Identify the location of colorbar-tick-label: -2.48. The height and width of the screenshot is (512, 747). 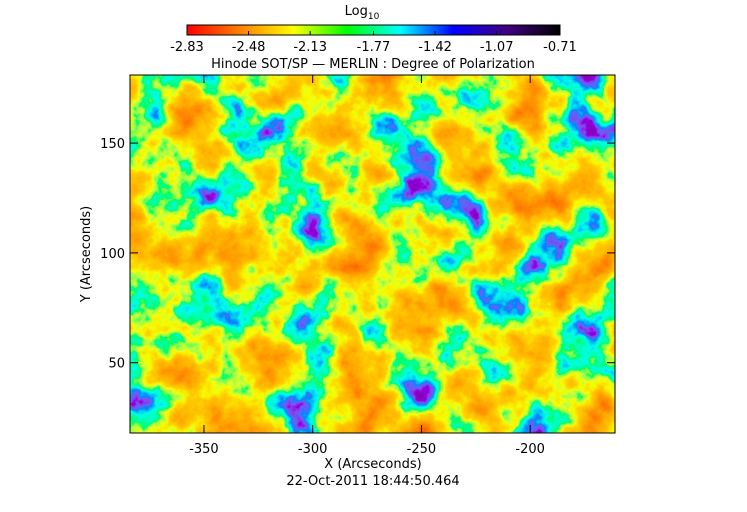
(249, 47).